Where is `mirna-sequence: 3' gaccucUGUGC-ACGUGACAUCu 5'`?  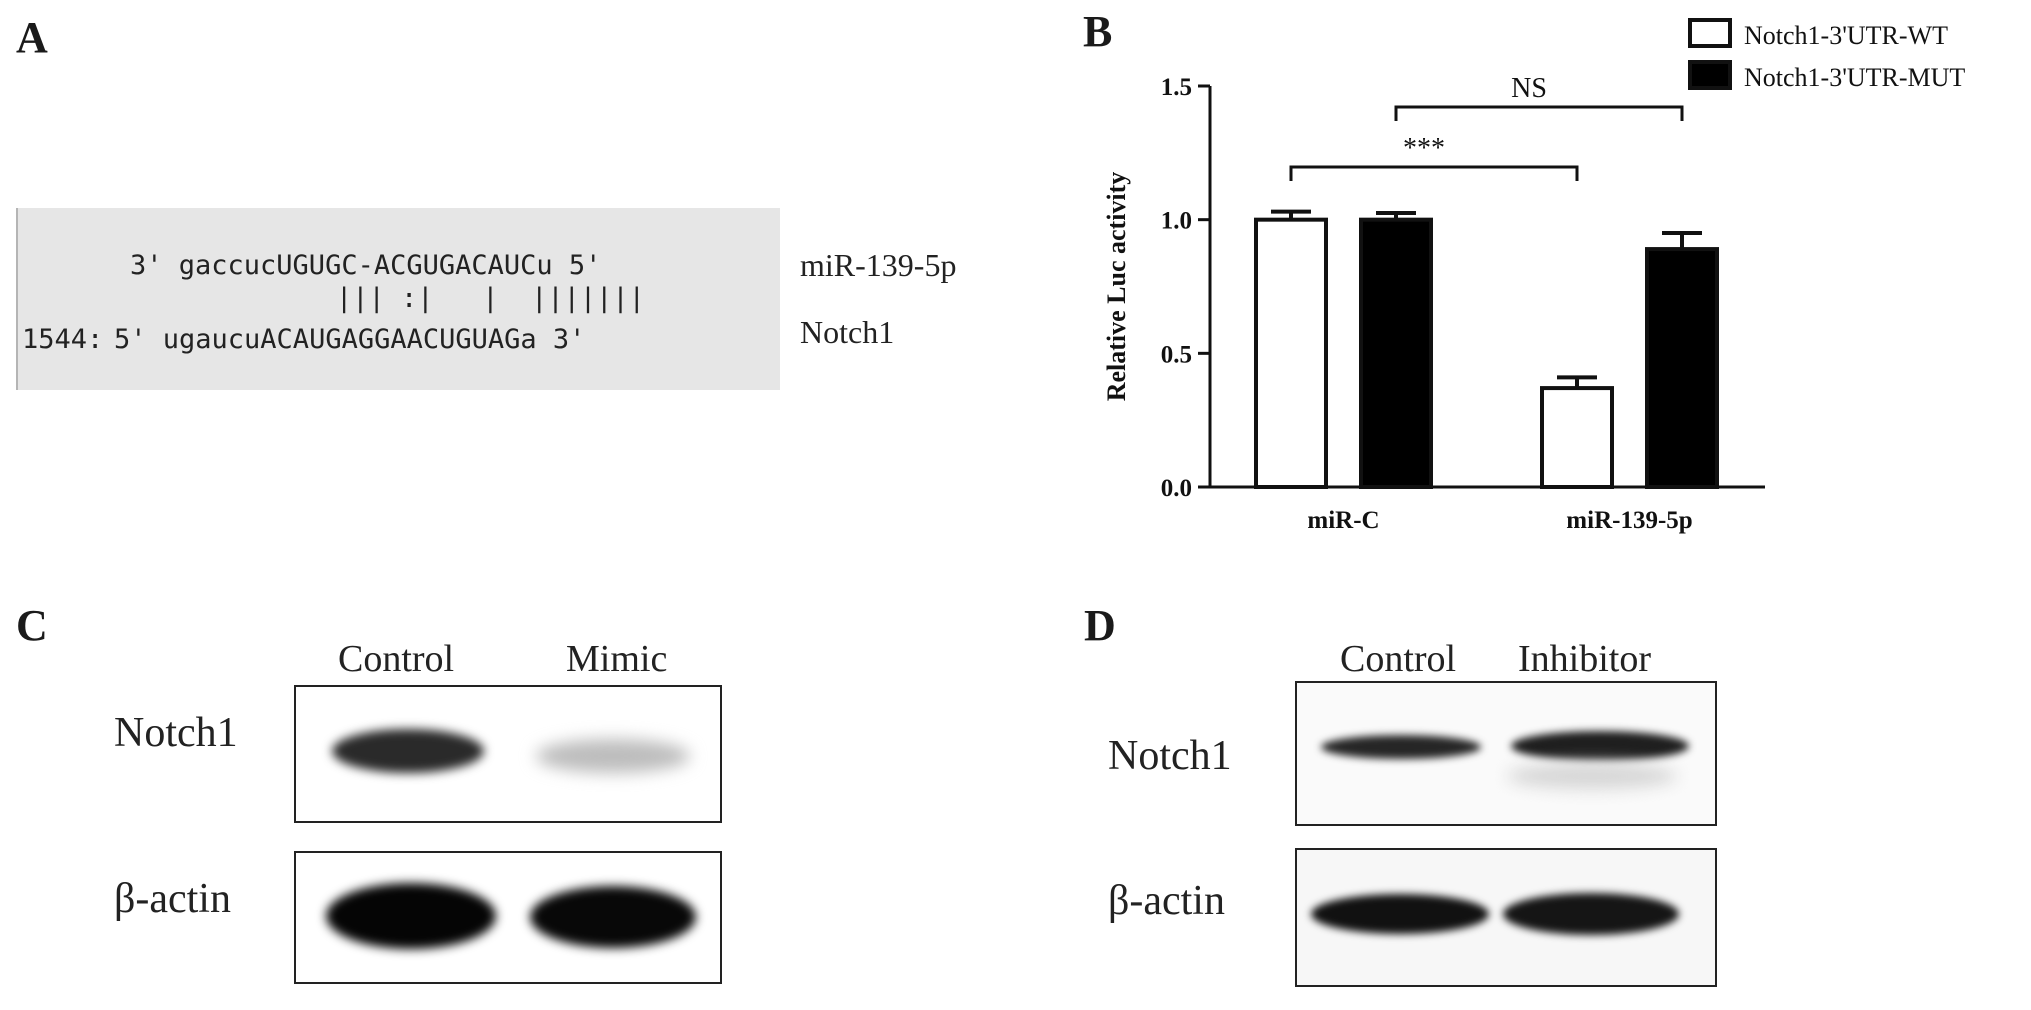
mirna-sequence: 3' gaccucUGUGC-ACGUGACAUCu 5' is located at coordinates (366, 265).